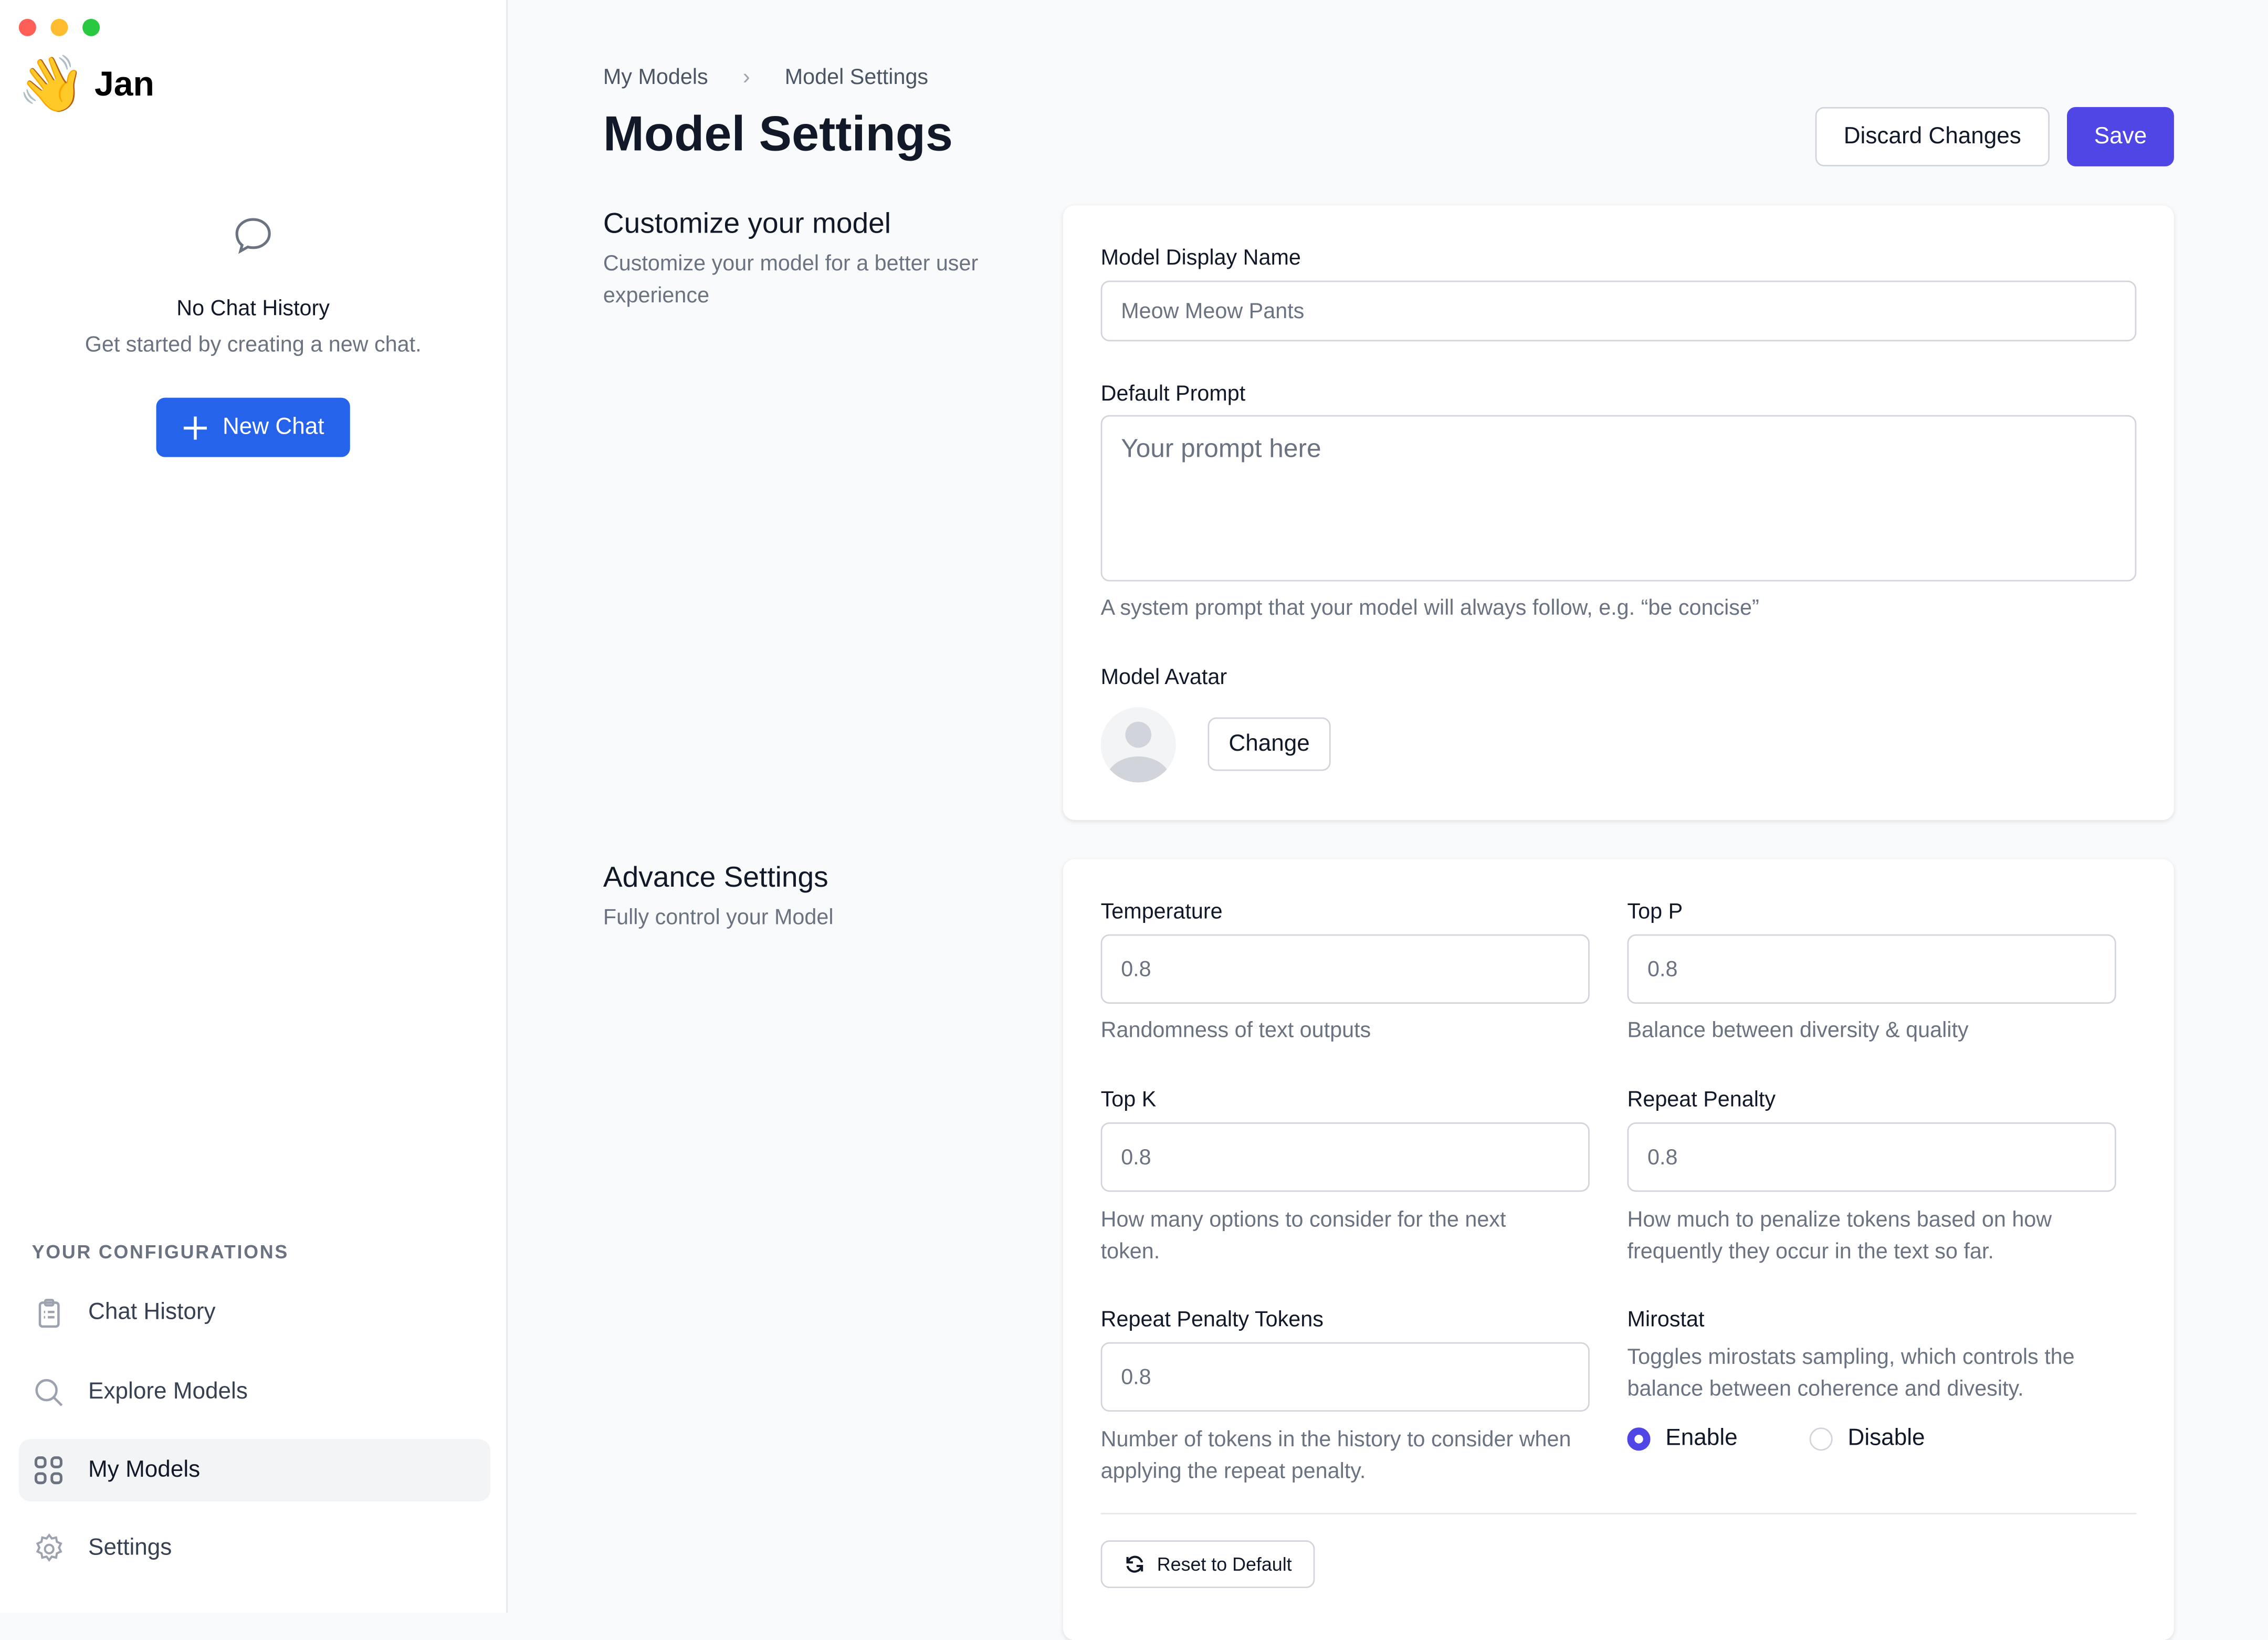 Image resolution: width=2268 pixels, height=1640 pixels. I want to click on mirostat-disable-radio: Disable, so click(1867, 1439).